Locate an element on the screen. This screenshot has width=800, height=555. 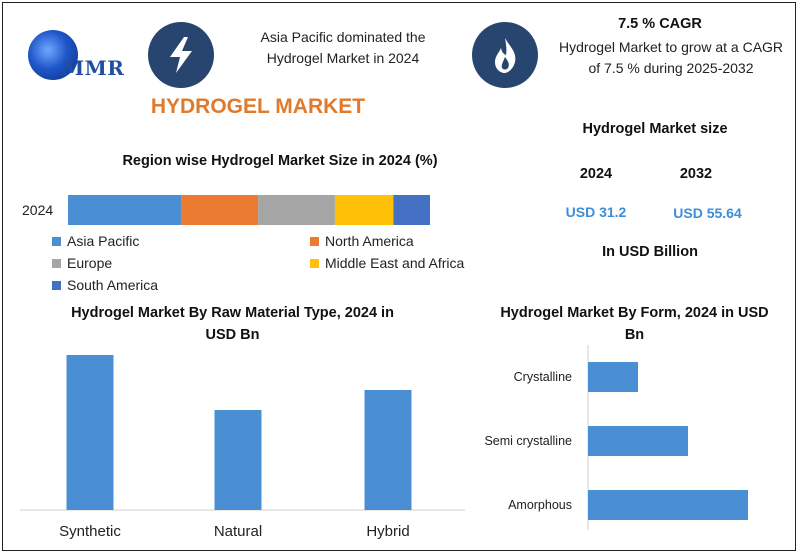
market-size-value-2: USD 55.64 is located at coordinates (707, 213).